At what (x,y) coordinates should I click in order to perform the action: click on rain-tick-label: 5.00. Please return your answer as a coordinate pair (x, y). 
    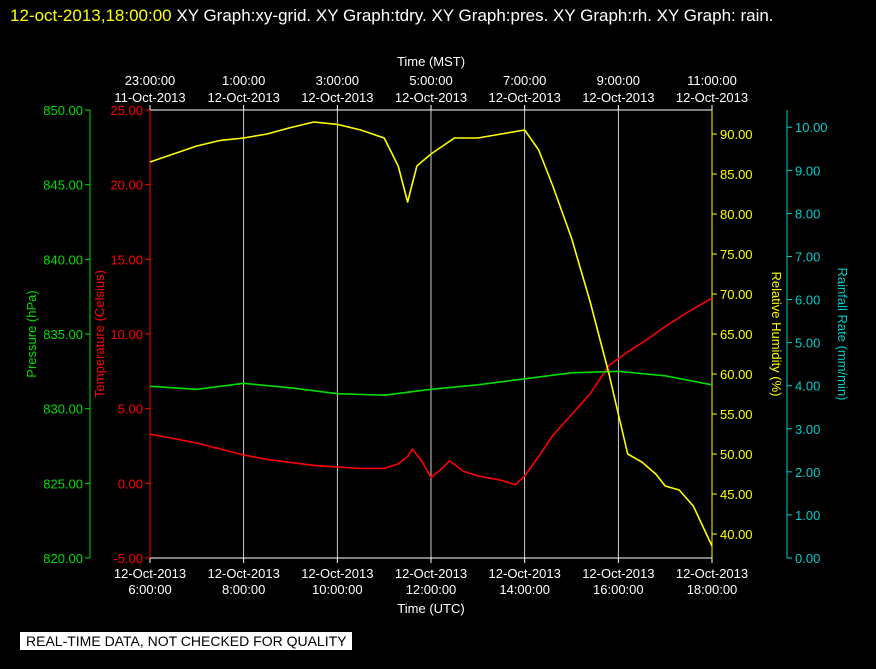
    Looking at the image, I should click on (807, 343).